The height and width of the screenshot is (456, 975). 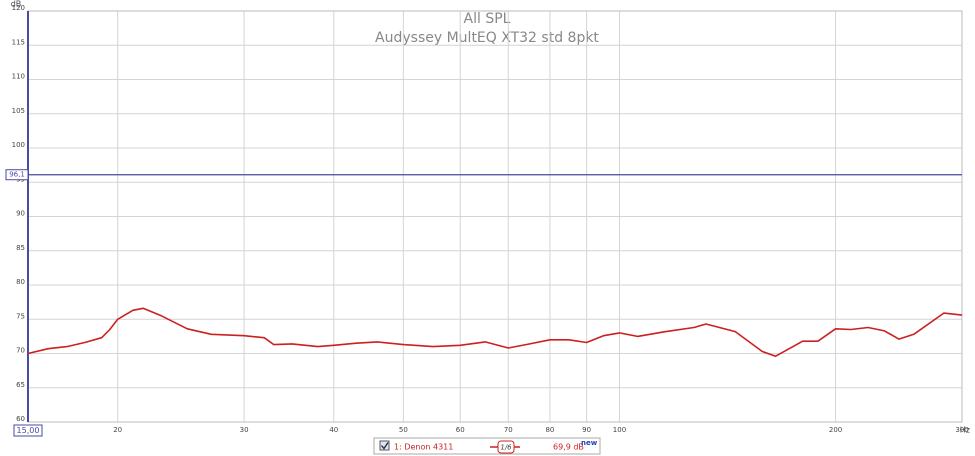 I want to click on x-tick-label: 90, so click(x=586, y=430).